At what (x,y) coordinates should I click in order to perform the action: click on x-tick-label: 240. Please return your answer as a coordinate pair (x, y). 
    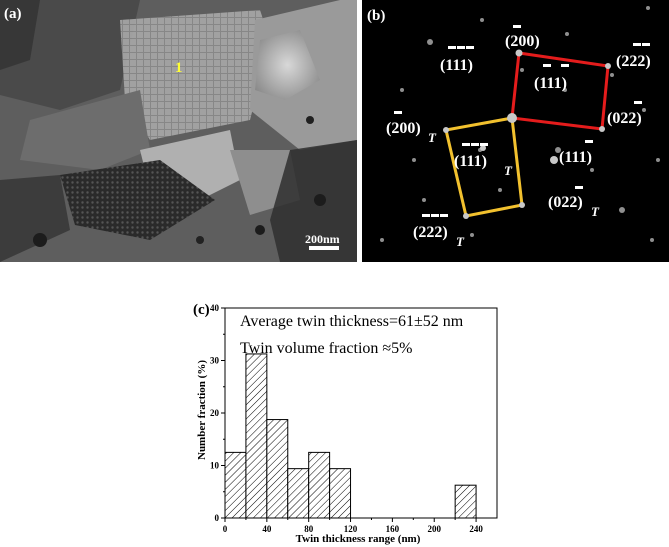
    Looking at the image, I should click on (476, 529).